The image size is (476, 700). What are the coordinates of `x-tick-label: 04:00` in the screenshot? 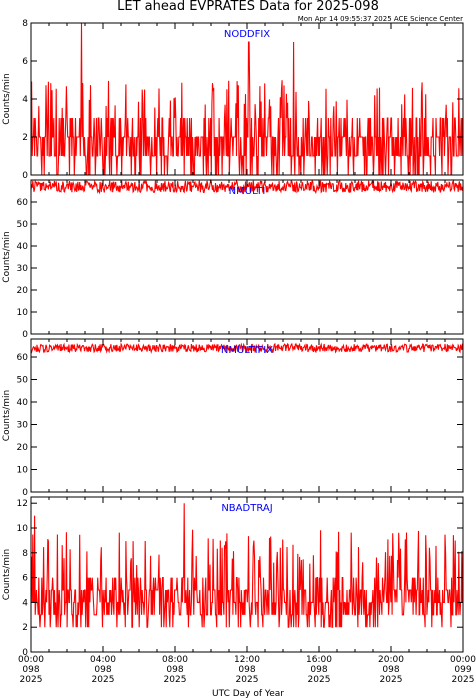 It's located at (103, 660).